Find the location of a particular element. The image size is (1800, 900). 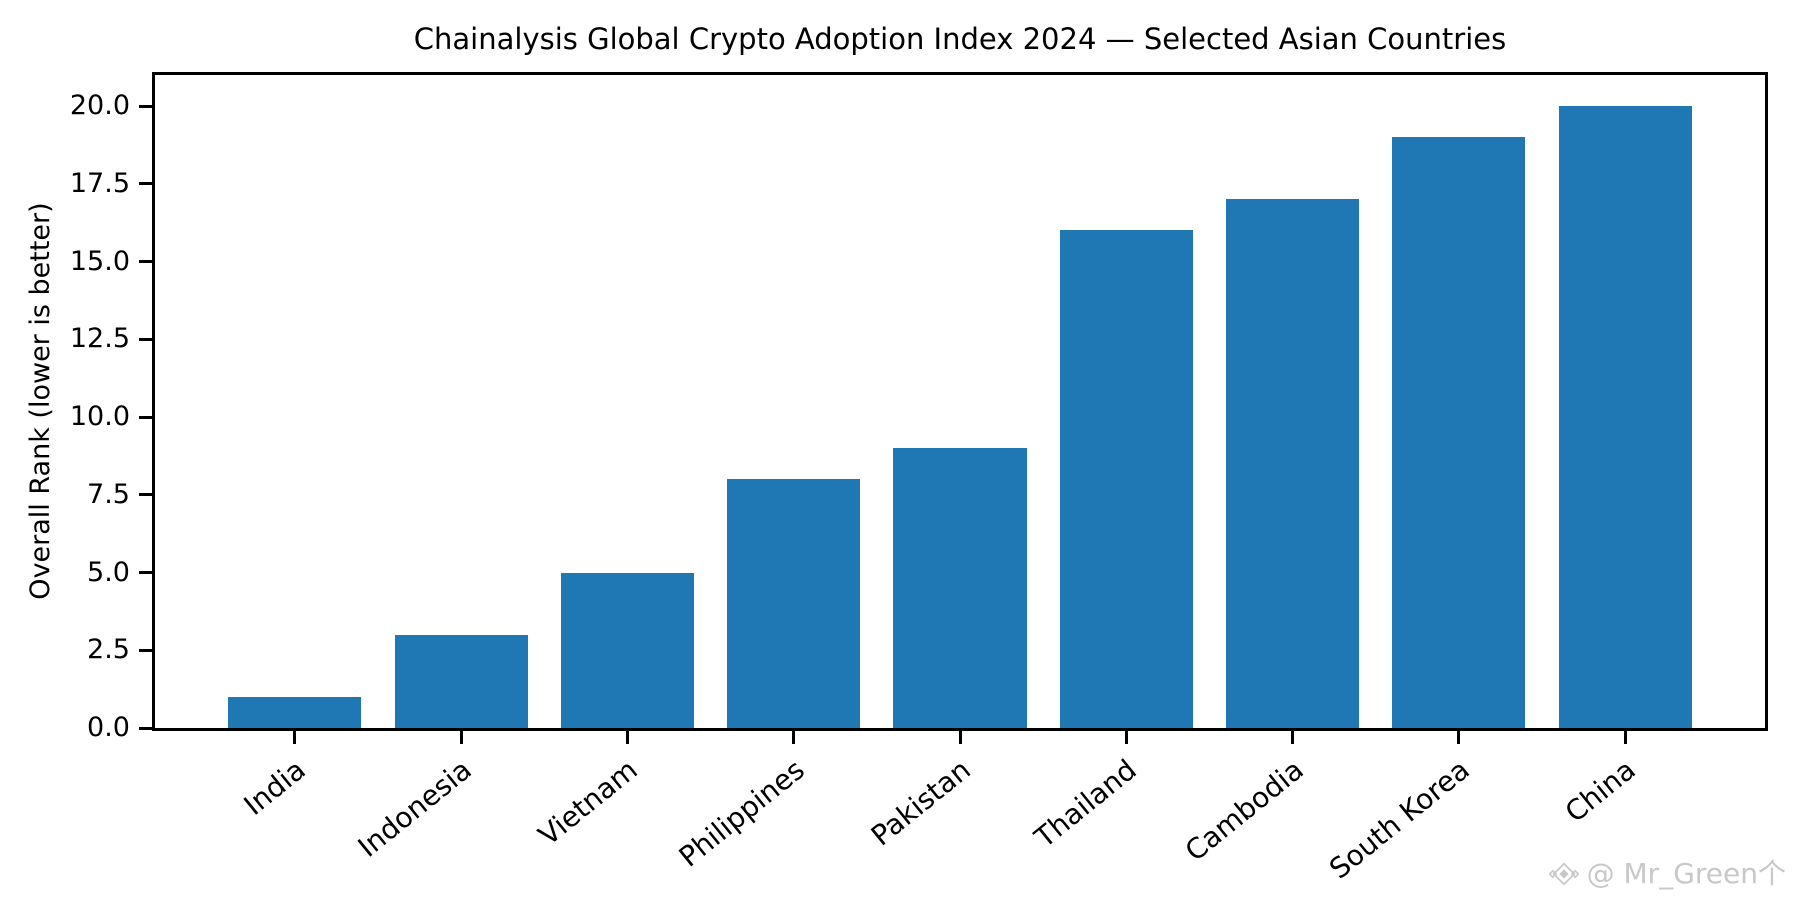

bar-cambodia is located at coordinates (1293, 463).